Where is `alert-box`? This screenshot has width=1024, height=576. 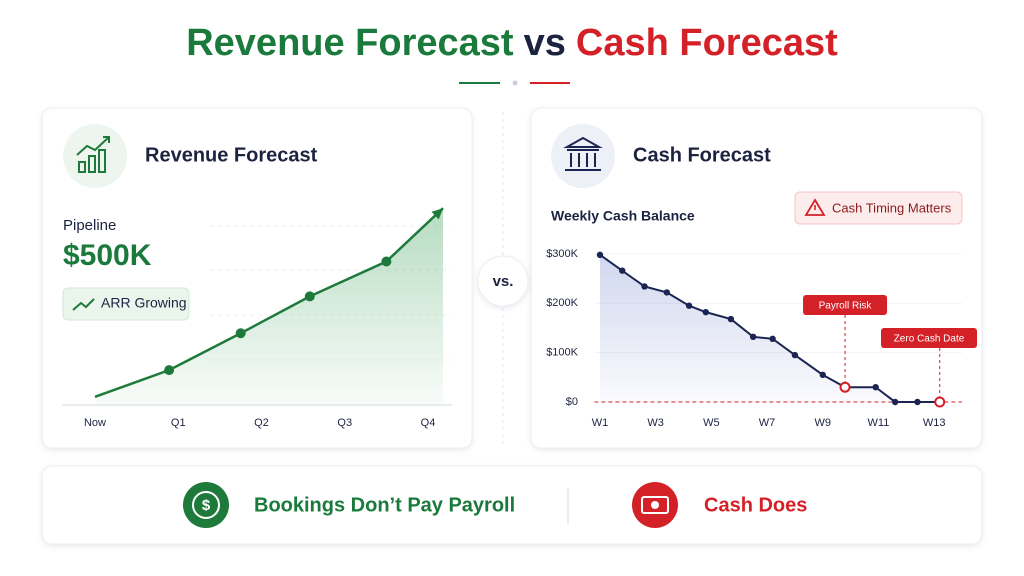 alert-box is located at coordinates (878, 208).